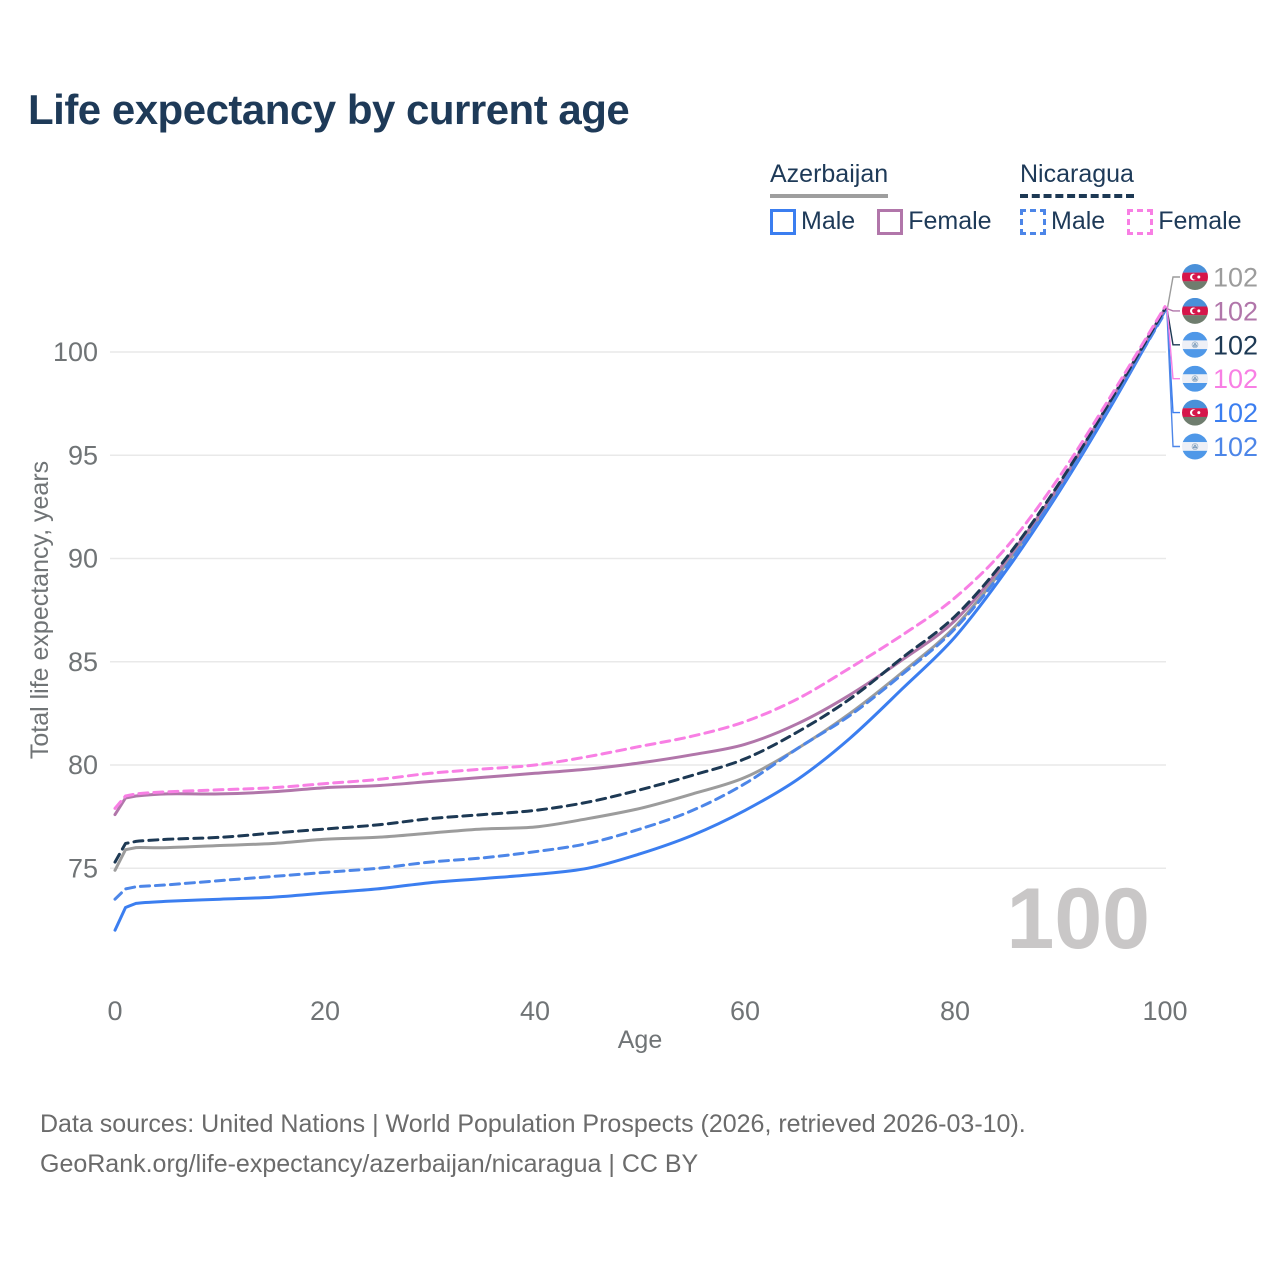 The image size is (1280, 1280). Describe the element at coordinates (1173, 309) in the screenshot. I see `end-label-connector-az-female` at that location.